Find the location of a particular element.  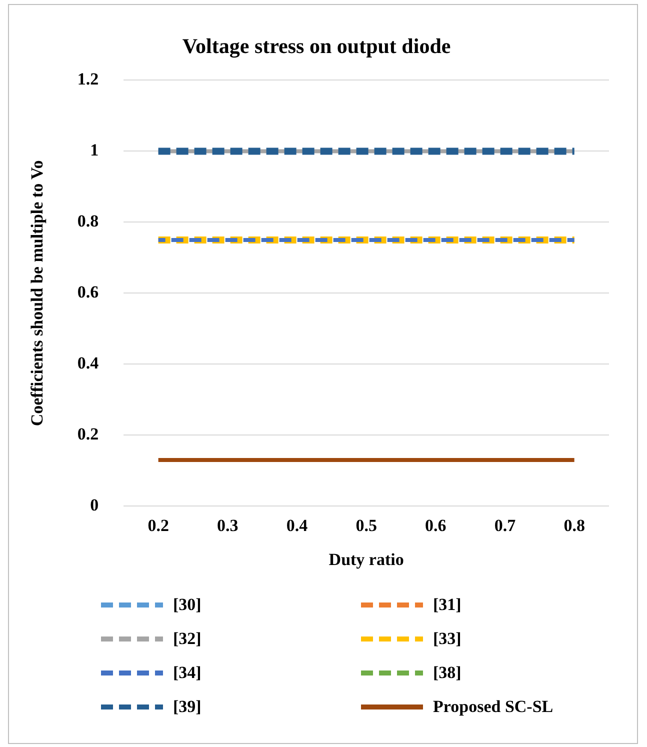

y-tick-label: 1.2 is located at coordinates (88, 79).